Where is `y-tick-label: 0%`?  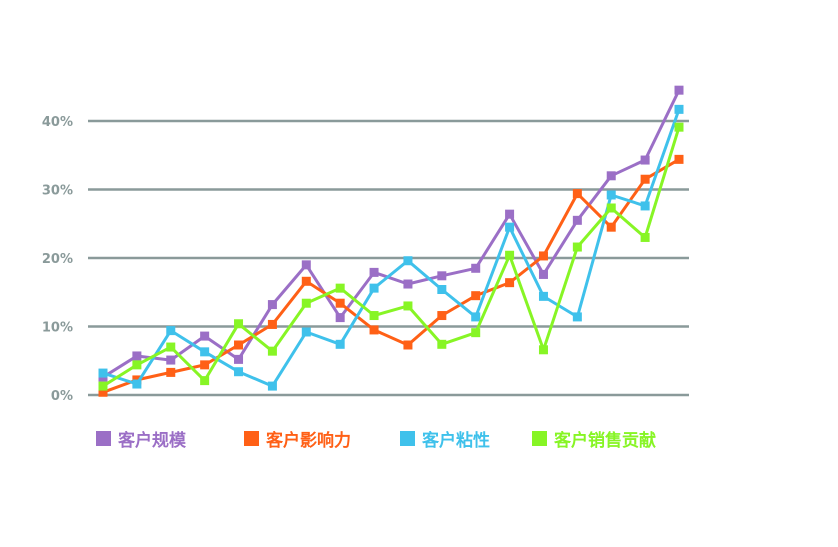 y-tick-label: 0% is located at coordinates (62, 396).